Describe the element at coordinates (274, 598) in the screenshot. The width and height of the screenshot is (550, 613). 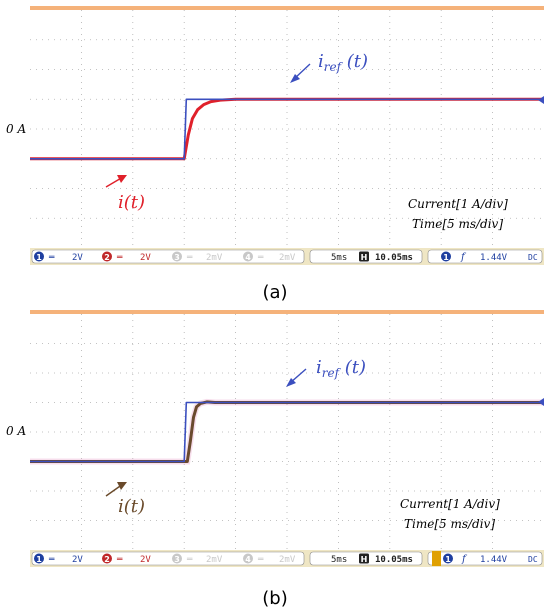
I see `panel-label: (b)` at that location.